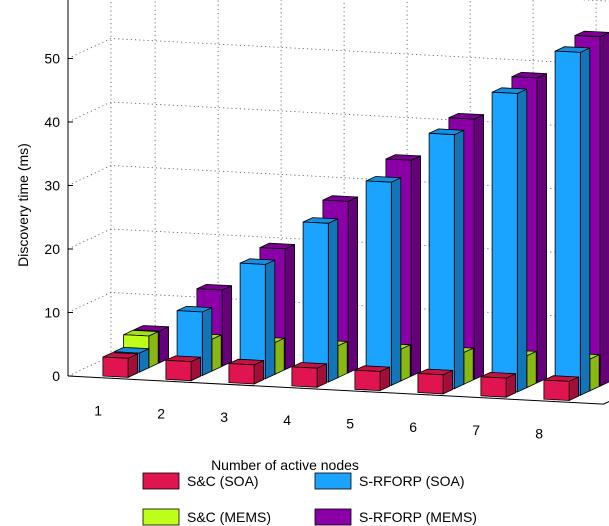 The width and height of the screenshot is (609, 526). What do you see at coordinates (161, 517) in the screenshot?
I see `legend-swatch-sc-mems` at bounding box center [161, 517].